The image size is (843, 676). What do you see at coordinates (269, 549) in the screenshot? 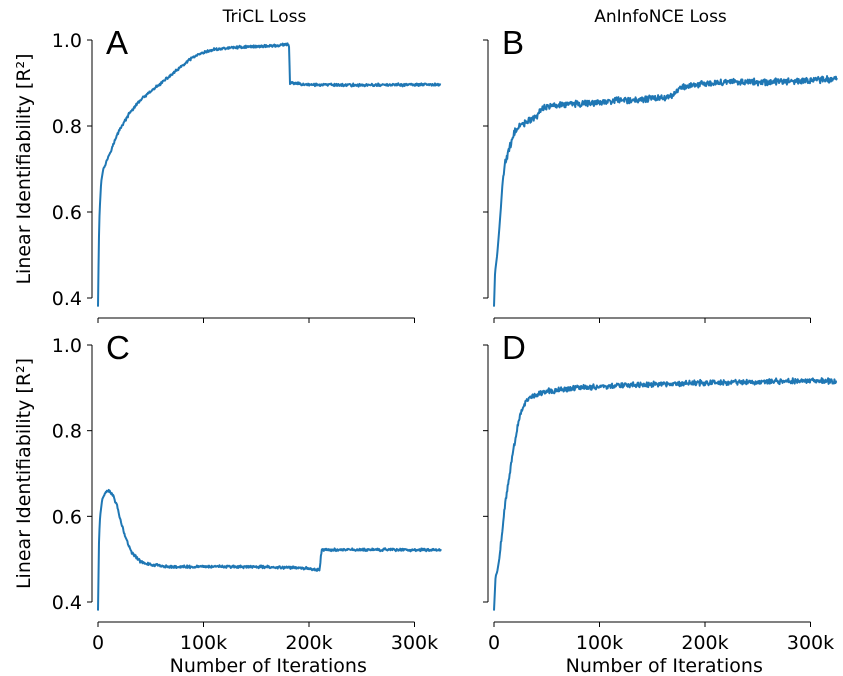
I see `series-line-c` at bounding box center [269, 549].